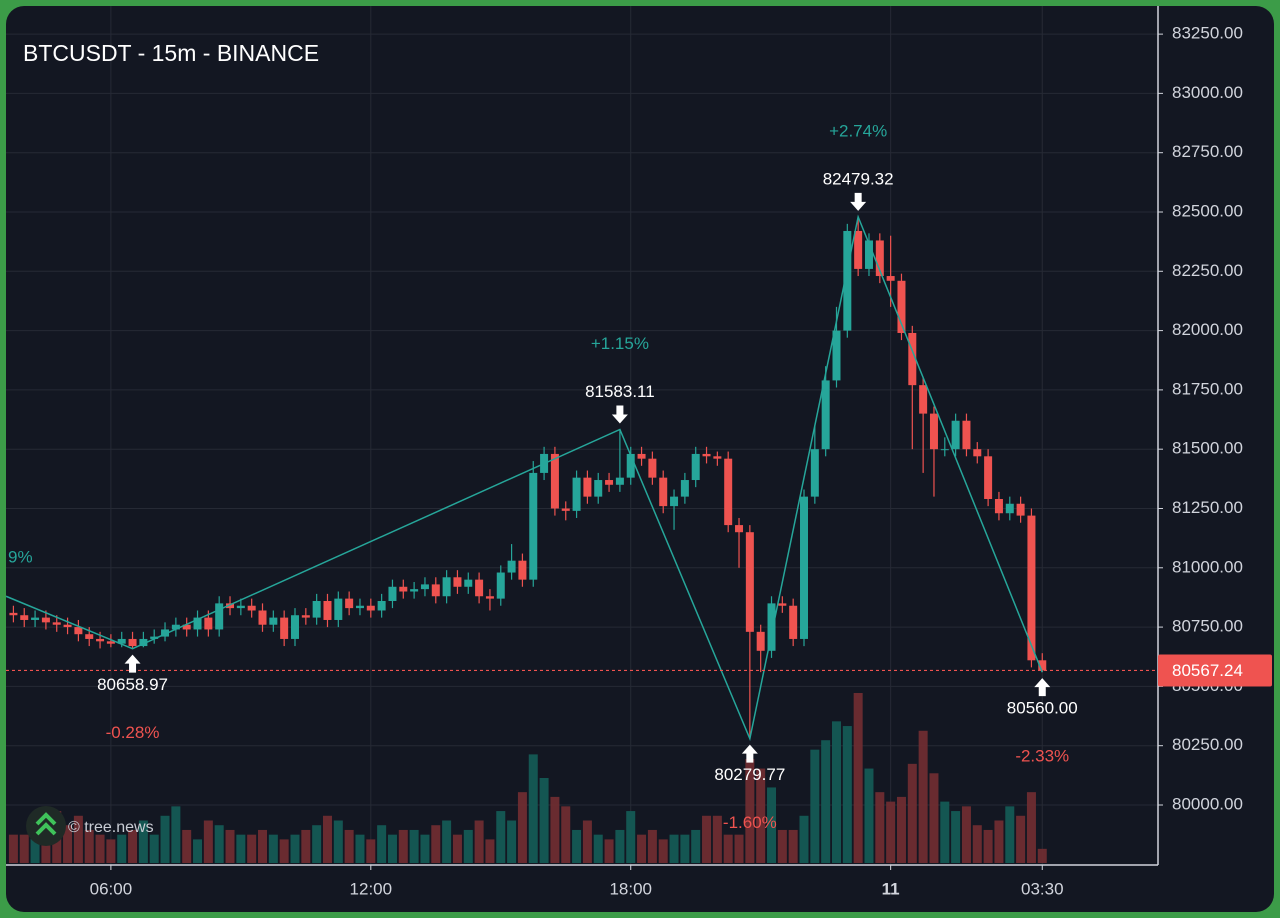  What do you see at coordinates (1207, 670) in the screenshot?
I see `last-price-label: 80567.24` at bounding box center [1207, 670].